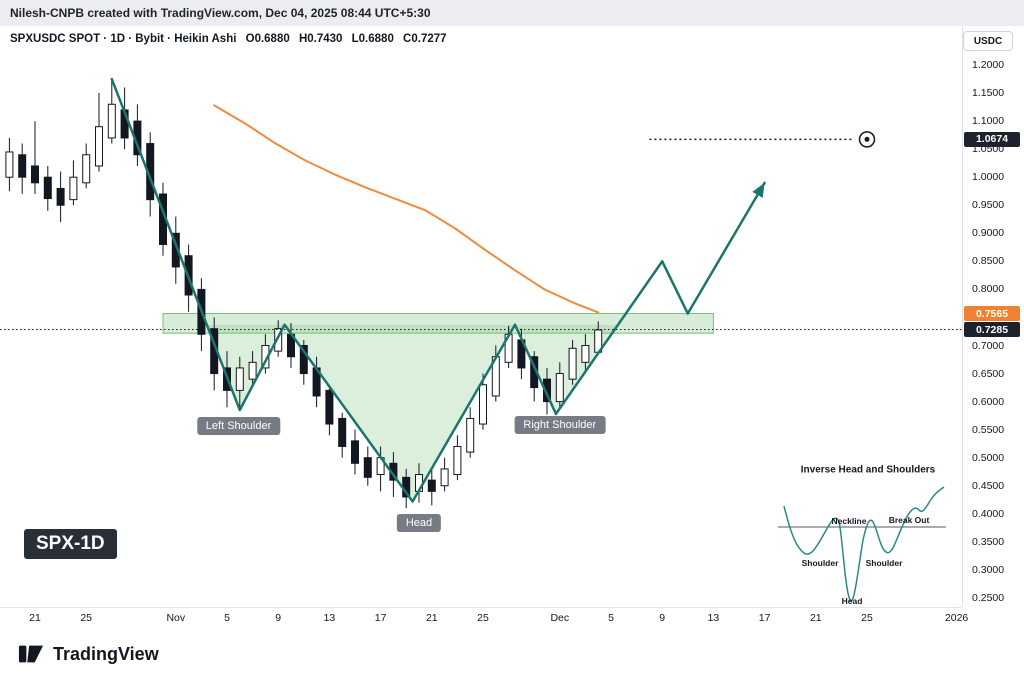  I want to click on price-tick: 0.3500, so click(988, 541).